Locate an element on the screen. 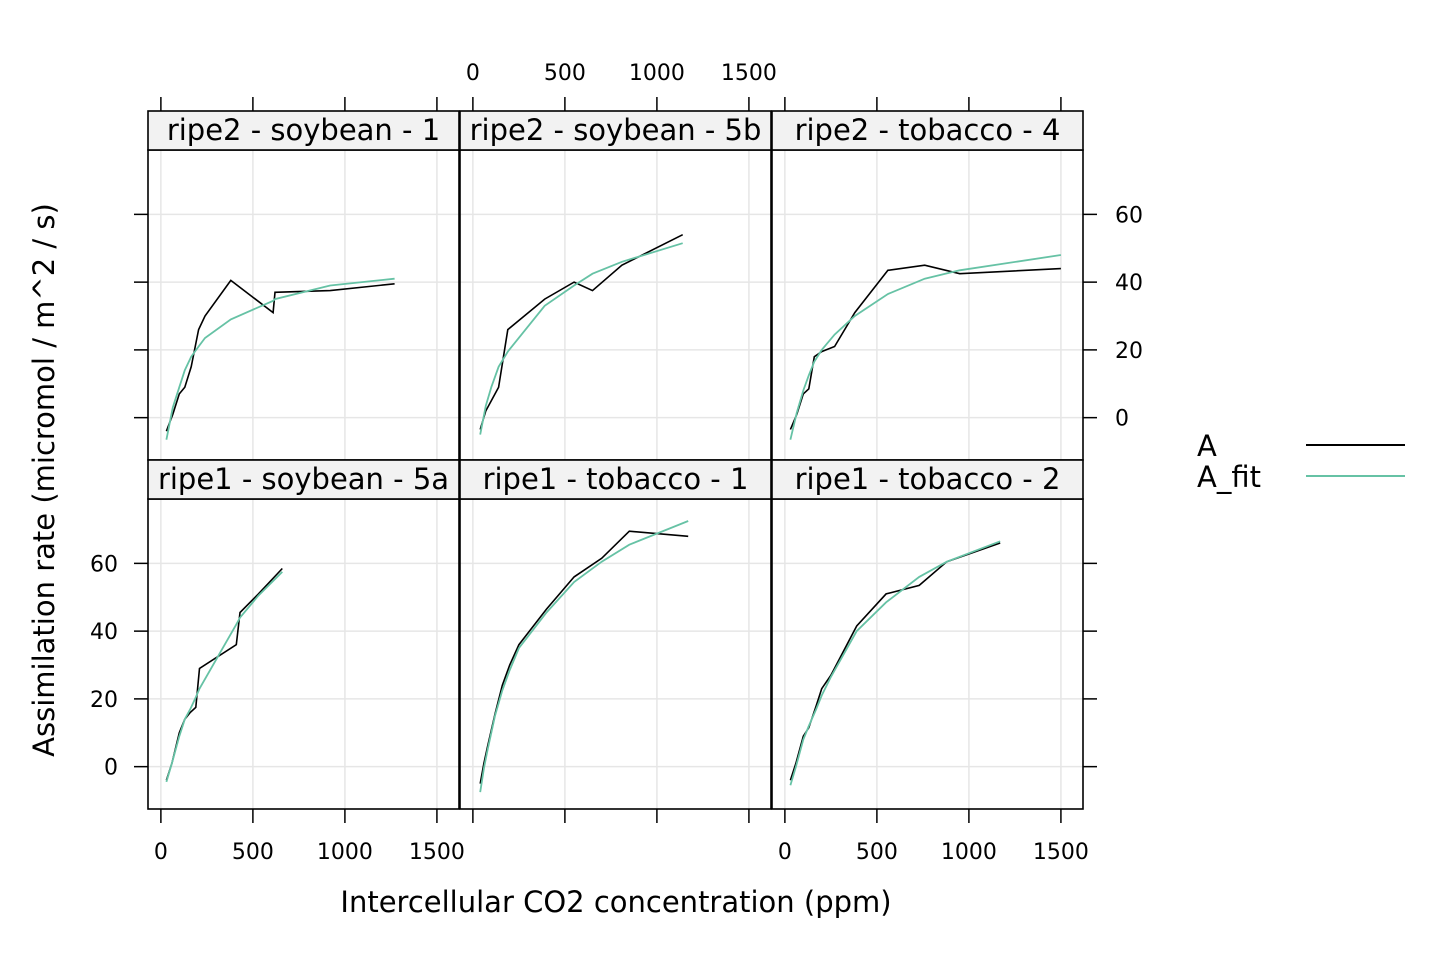  y-tick-label-left-1: 20 is located at coordinates (104, 700).